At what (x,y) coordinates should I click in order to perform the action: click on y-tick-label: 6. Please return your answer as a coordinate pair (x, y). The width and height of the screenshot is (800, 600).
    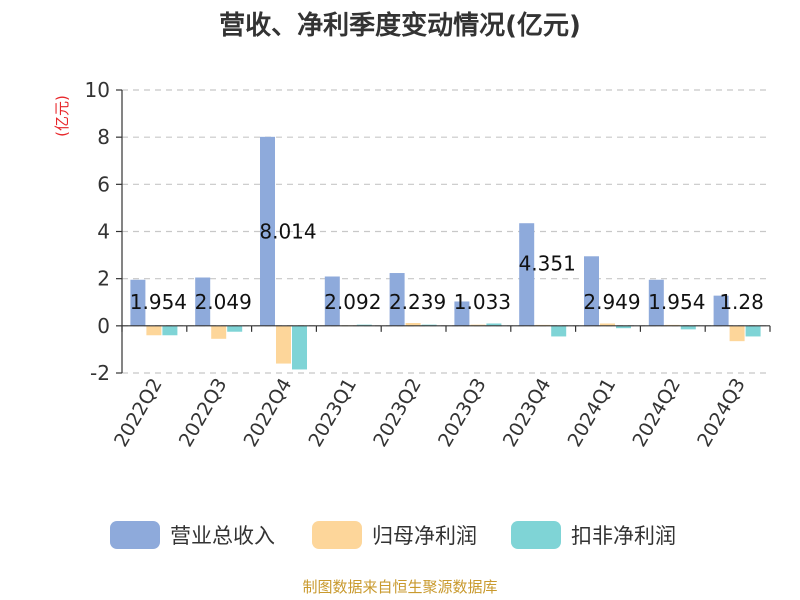
    Looking at the image, I should click on (103, 184).